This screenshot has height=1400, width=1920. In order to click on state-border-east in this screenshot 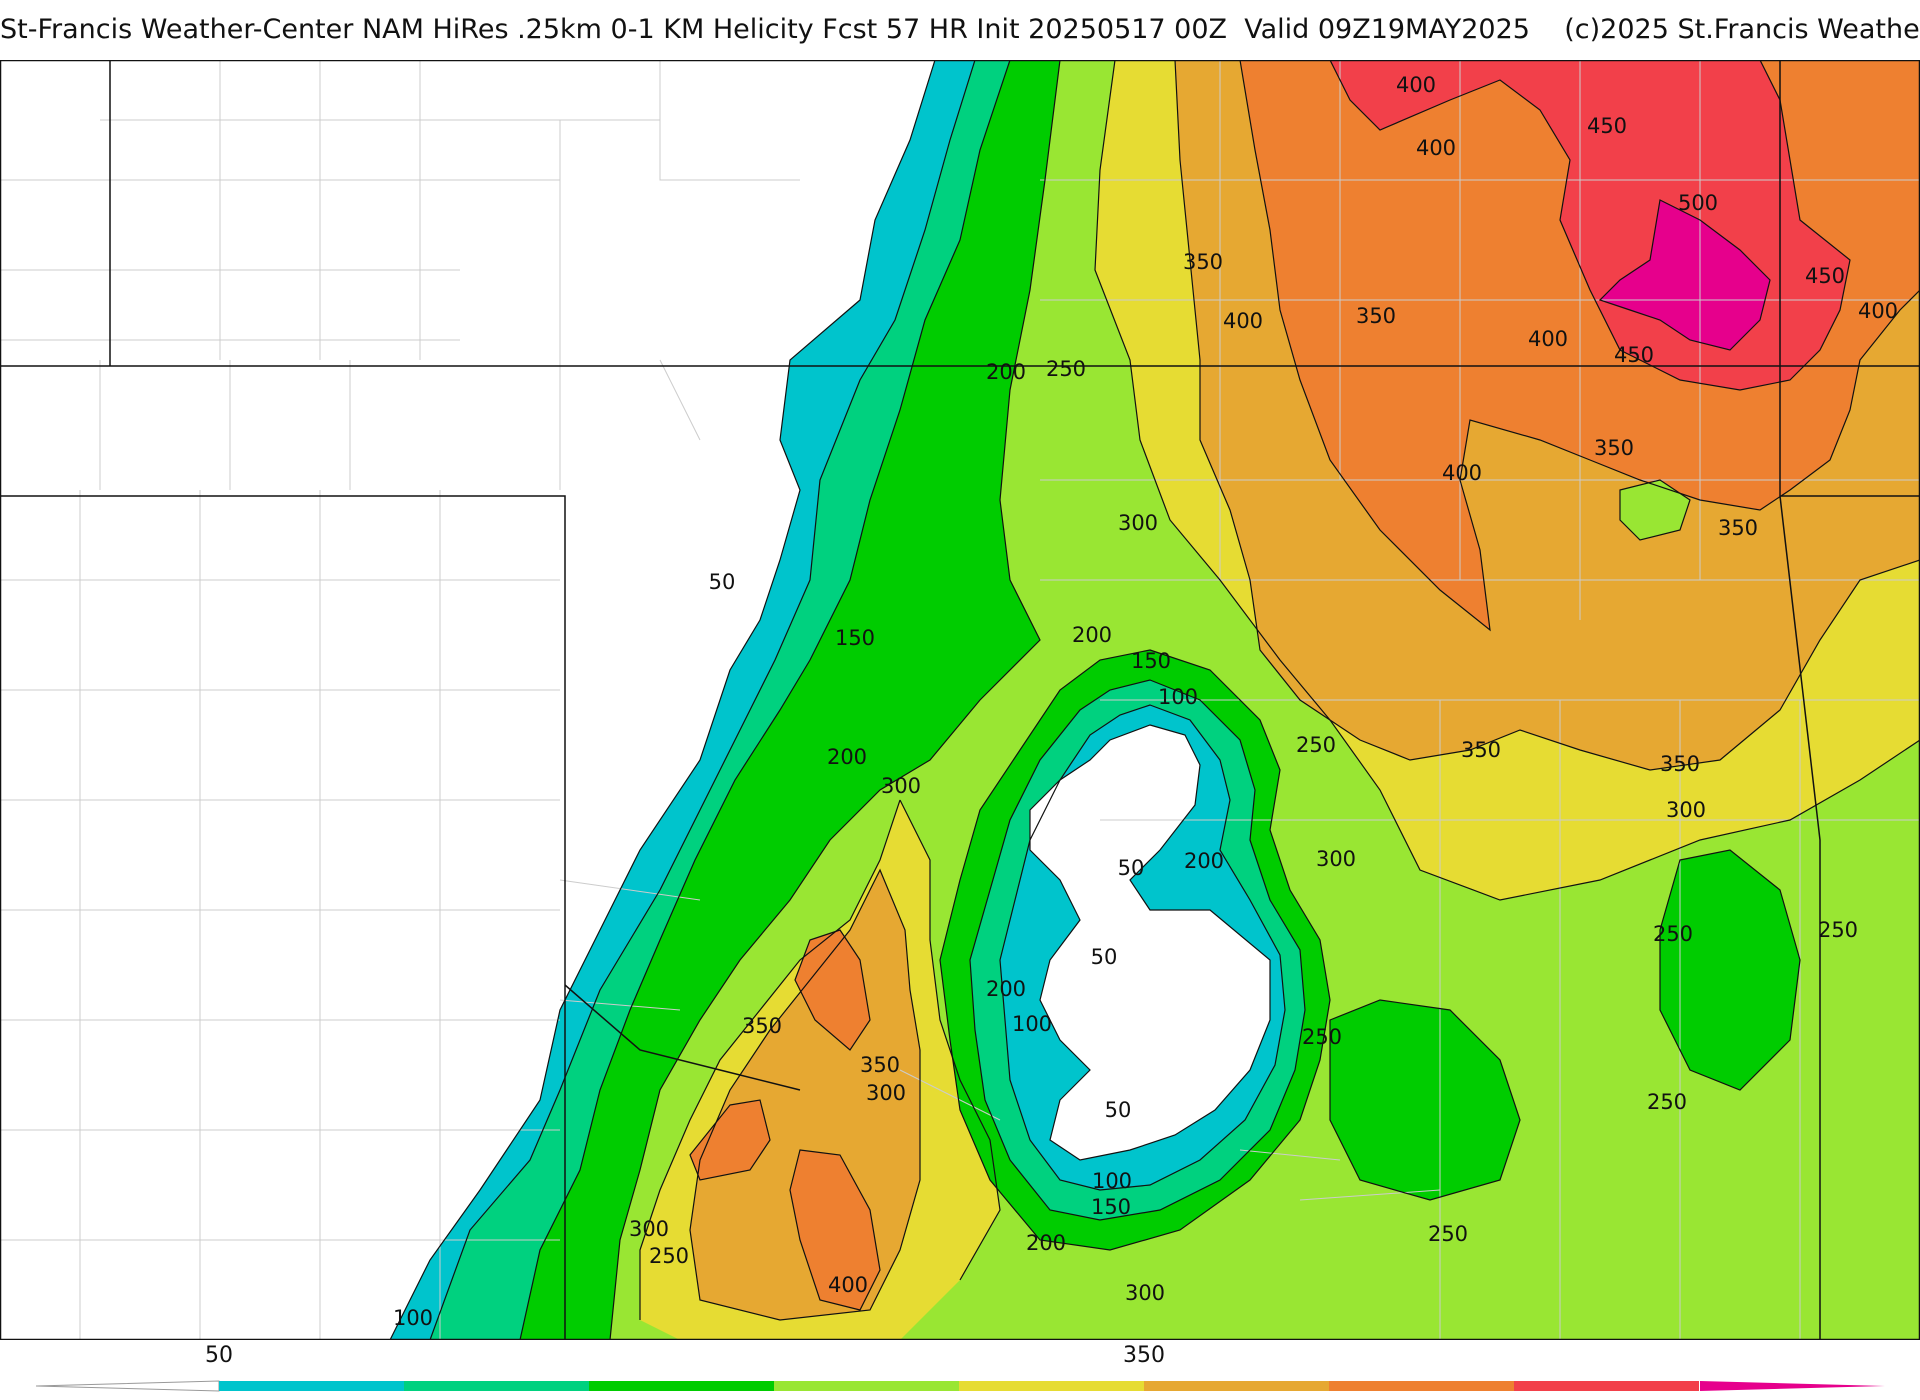, I will do `click(1849, 700)`.